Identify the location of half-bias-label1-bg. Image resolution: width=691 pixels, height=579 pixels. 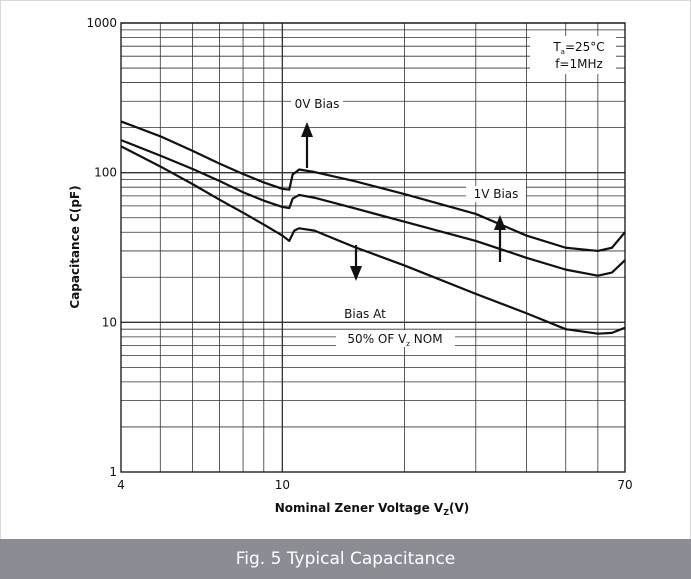
(365, 313).